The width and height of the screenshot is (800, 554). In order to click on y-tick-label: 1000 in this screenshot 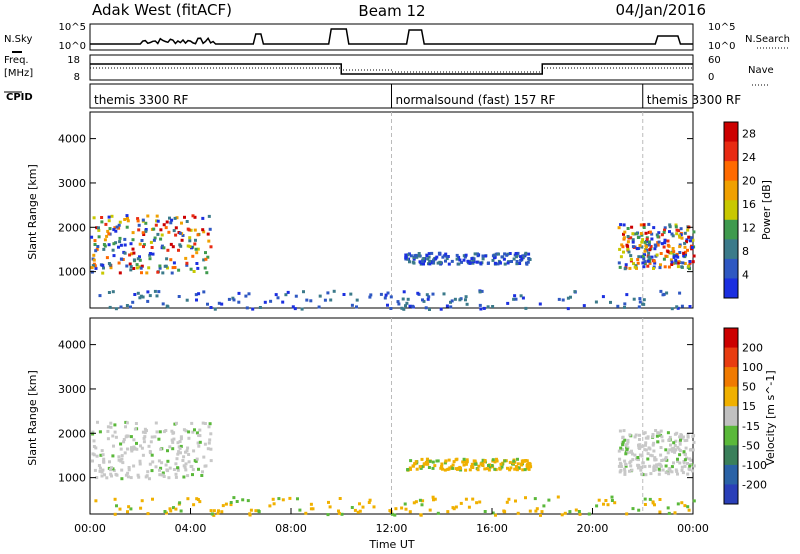, I will do `click(72, 272)`.